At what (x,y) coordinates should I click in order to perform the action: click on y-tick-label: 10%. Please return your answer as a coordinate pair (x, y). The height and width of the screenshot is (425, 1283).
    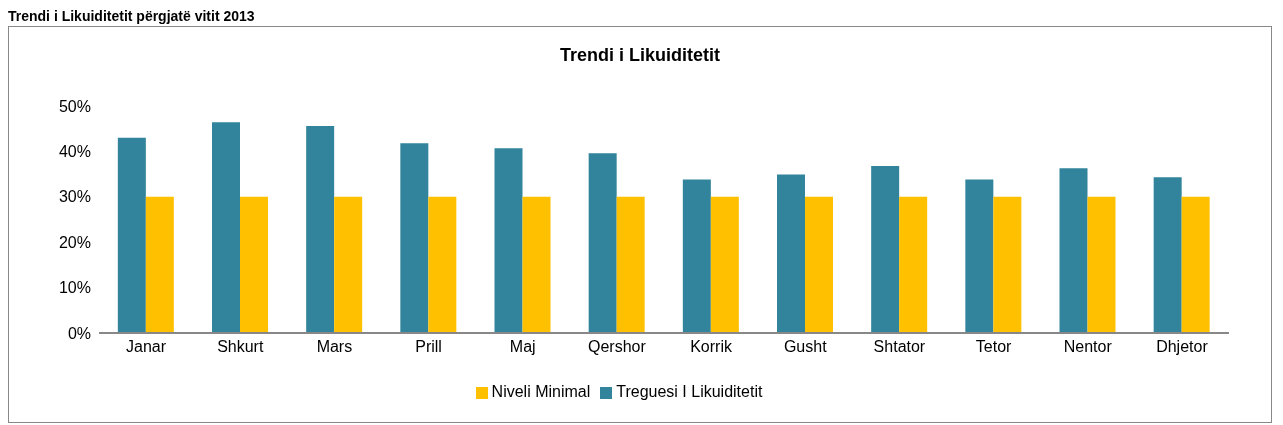
    Looking at the image, I should click on (74, 288).